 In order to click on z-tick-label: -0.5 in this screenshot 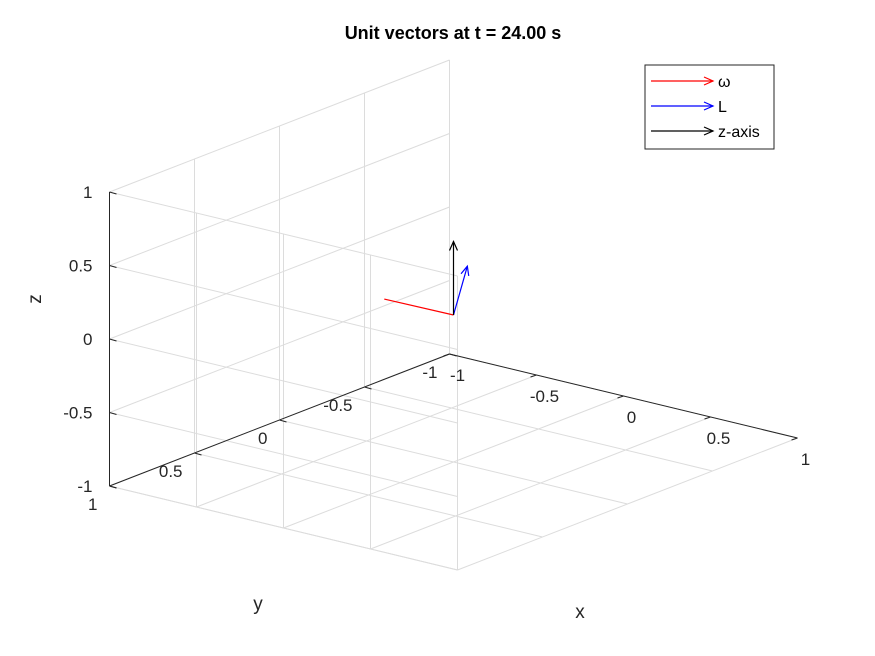, I will do `click(77, 413)`.